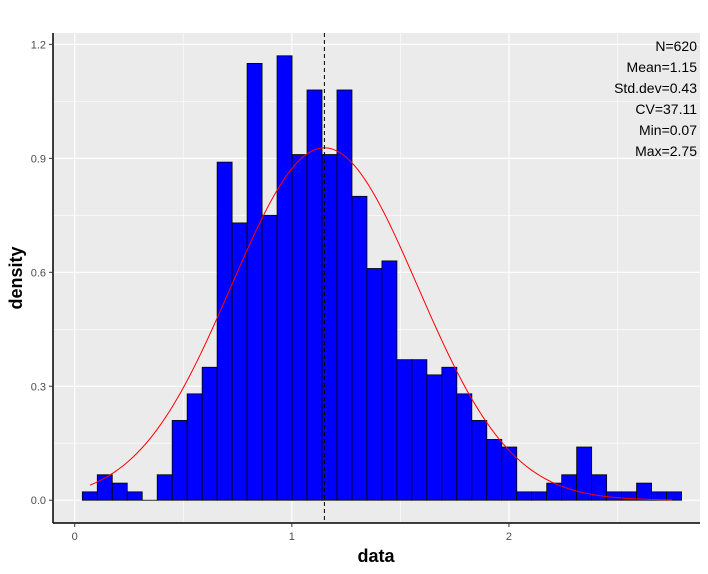 The height and width of the screenshot is (574, 708). Describe the element at coordinates (676, 46) in the screenshot. I see `stat-line: N=620` at that location.